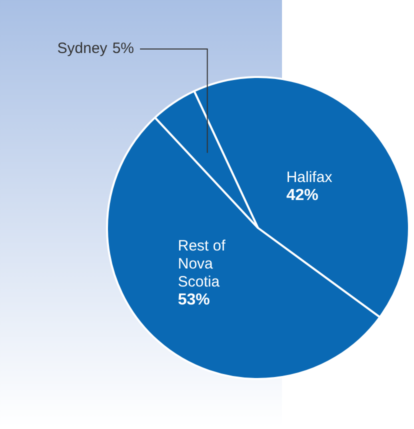 This screenshot has width=414, height=429. What do you see at coordinates (202, 263) in the screenshot?
I see `slice-label: Rest of Nova Scotia` at bounding box center [202, 263].